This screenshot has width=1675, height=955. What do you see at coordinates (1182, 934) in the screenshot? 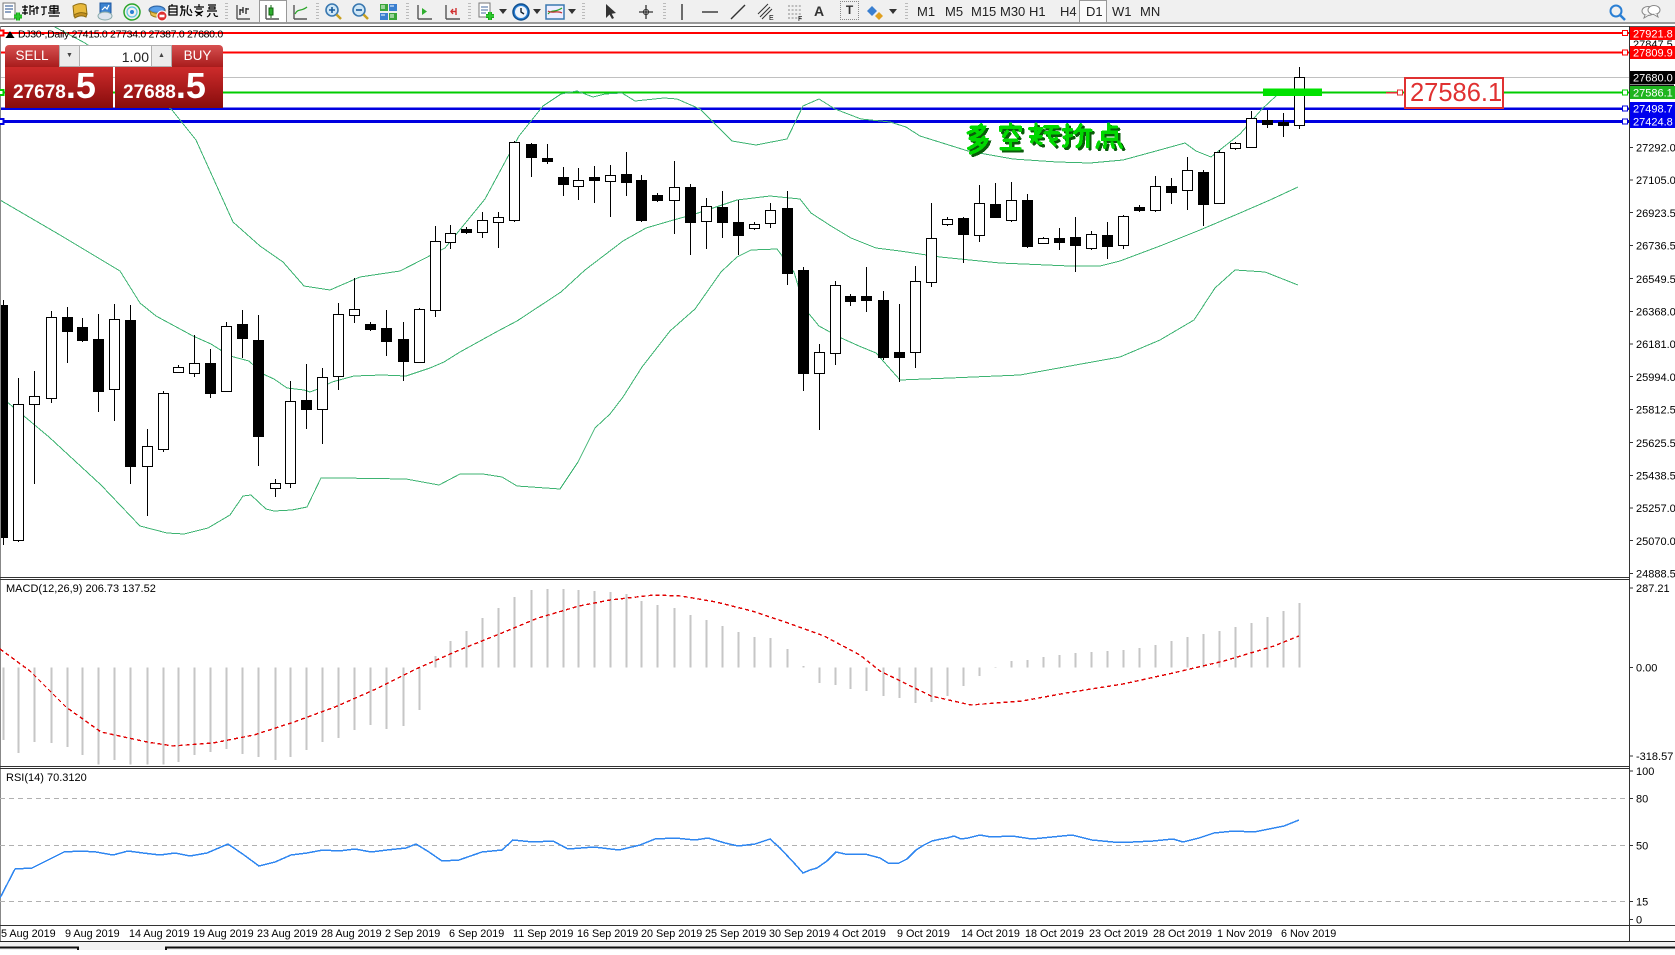
I see `svg-text: 28 Oct 2019` at bounding box center [1182, 934].